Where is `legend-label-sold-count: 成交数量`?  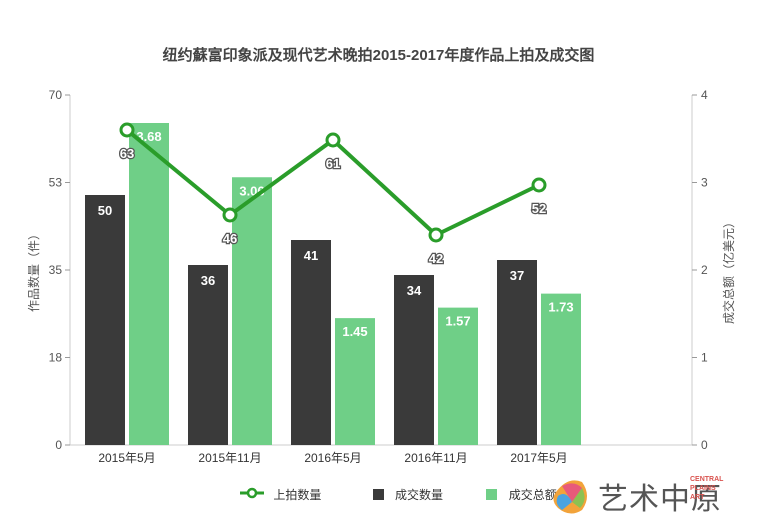 legend-label-sold-count: 成交数量 is located at coordinates (419, 495).